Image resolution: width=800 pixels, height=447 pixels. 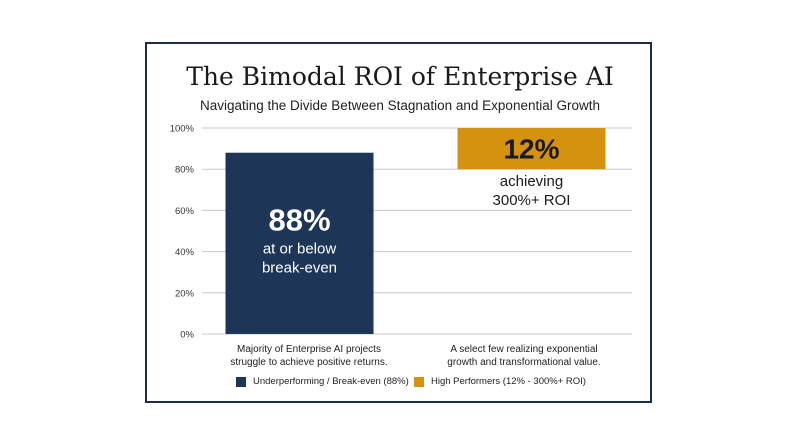 I want to click on description-line: A select few realizing exponential, so click(x=524, y=349).